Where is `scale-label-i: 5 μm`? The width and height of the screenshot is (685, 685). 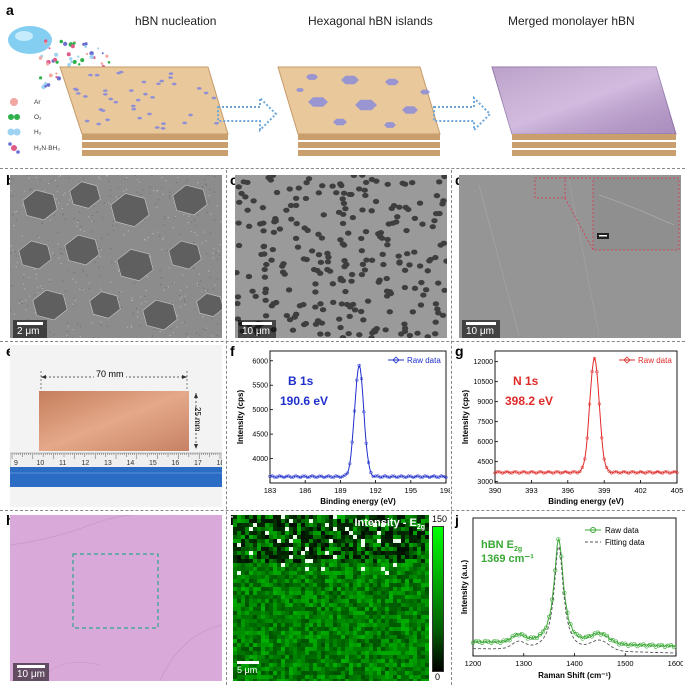 scale-label-i: 5 μm is located at coordinates (247, 670).